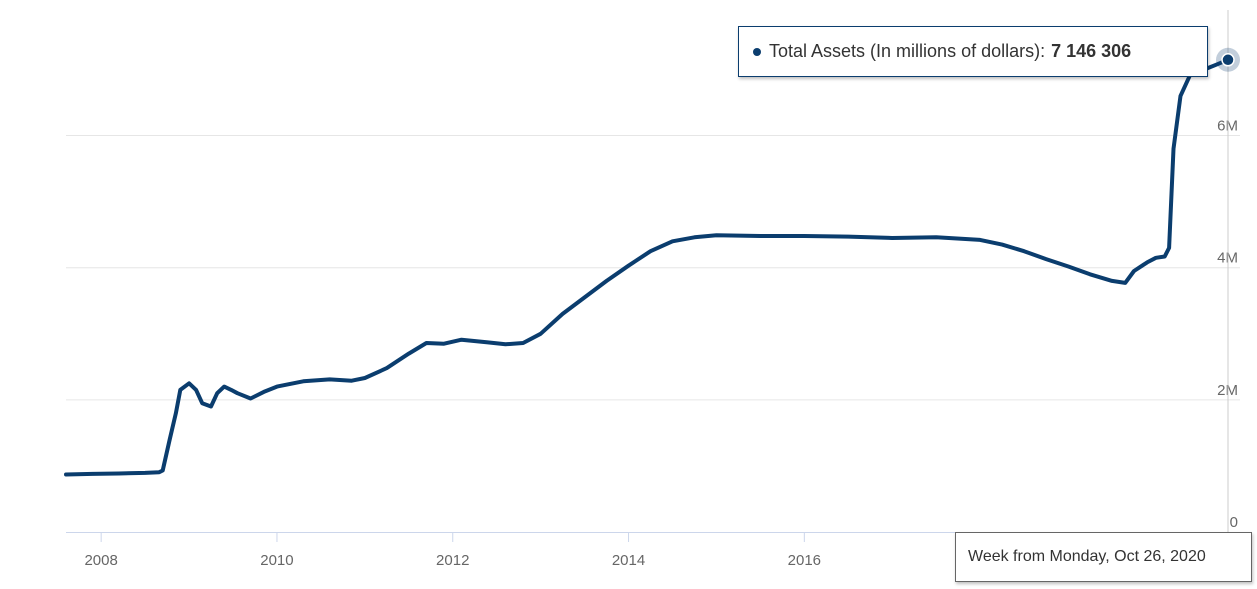 The image size is (1257, 589). What do you see at coordinates (1228, 60) in the screenshot?
I see `hover-point` at bounding box center [1228, 60].